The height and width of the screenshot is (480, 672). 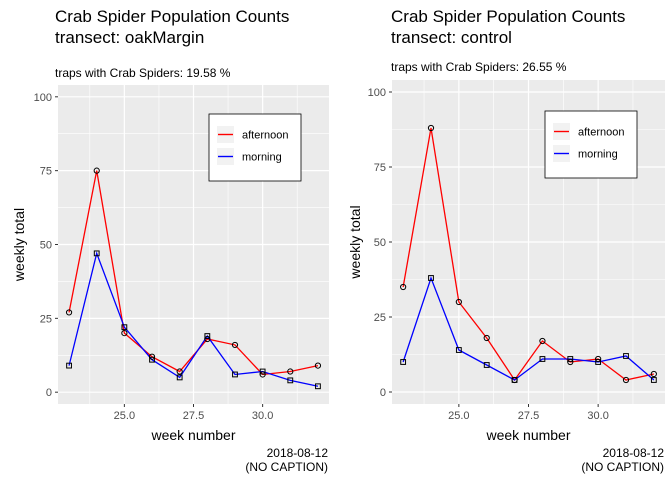 What do you see at coordinates (130, 37) in the screenshot?
I see `chart-title-line2: transect: oakMargin` at bounding box center [130, 37].